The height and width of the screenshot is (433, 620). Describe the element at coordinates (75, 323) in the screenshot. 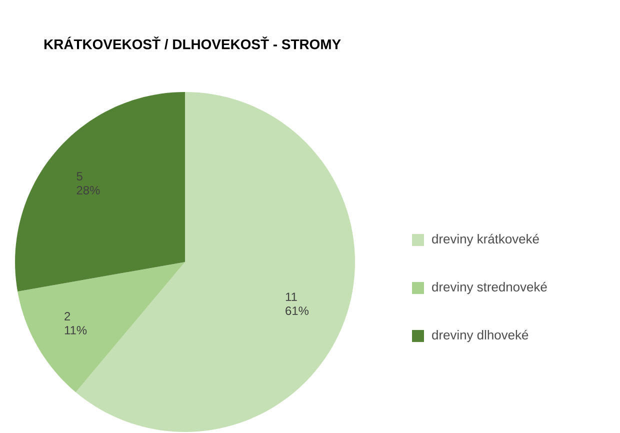

I see `data-label: 2 11%` at that location.